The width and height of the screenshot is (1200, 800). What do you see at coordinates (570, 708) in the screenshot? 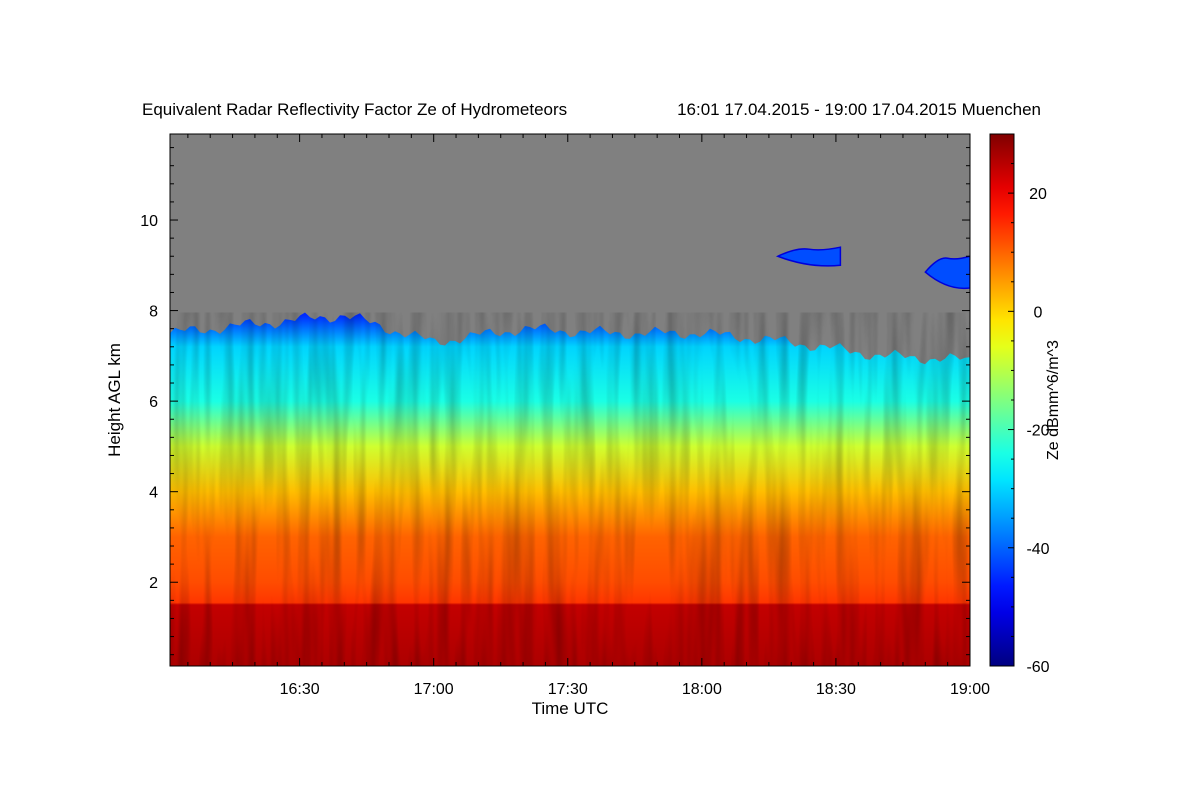
I see `x-axis-label: Time UTC` at bounding box center [570, 708].